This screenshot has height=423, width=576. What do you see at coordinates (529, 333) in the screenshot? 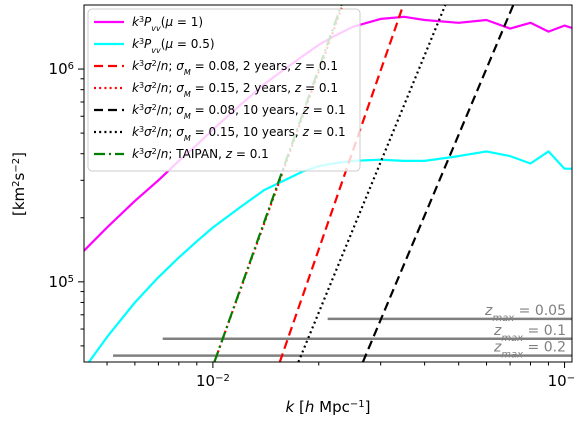
I see `zmax-label-1: zmax = 0.1` at bounding box center [529, 333].